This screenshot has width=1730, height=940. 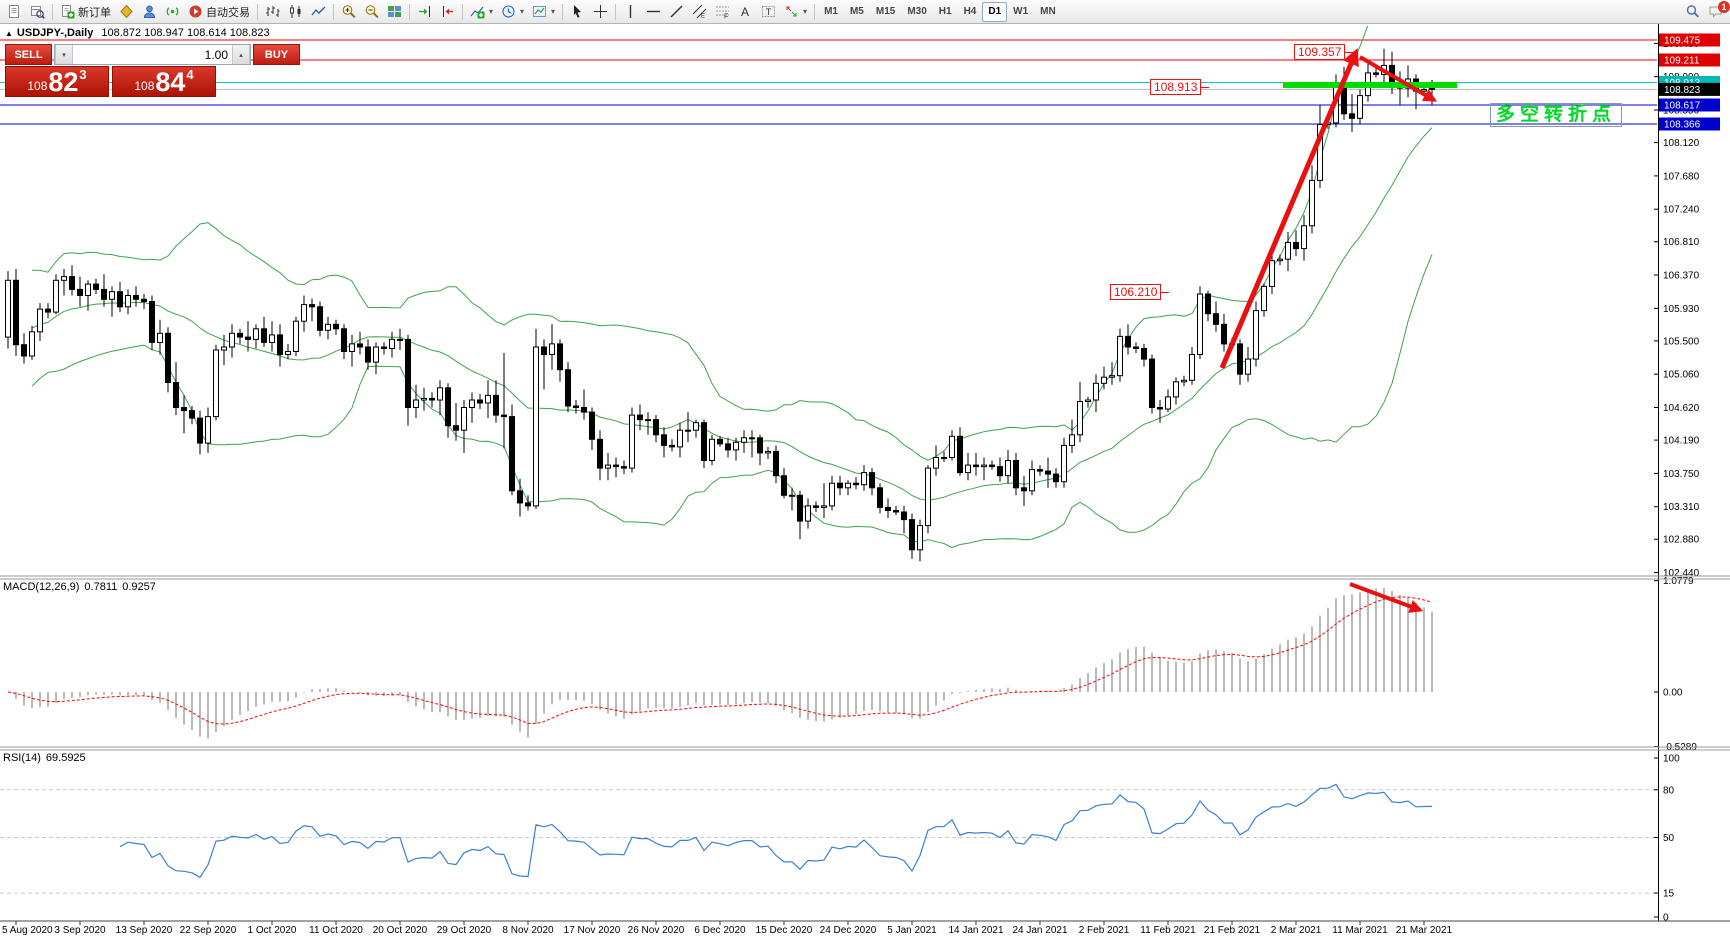 I want to click on chart-shift-icon, so click(x=447, y=12).